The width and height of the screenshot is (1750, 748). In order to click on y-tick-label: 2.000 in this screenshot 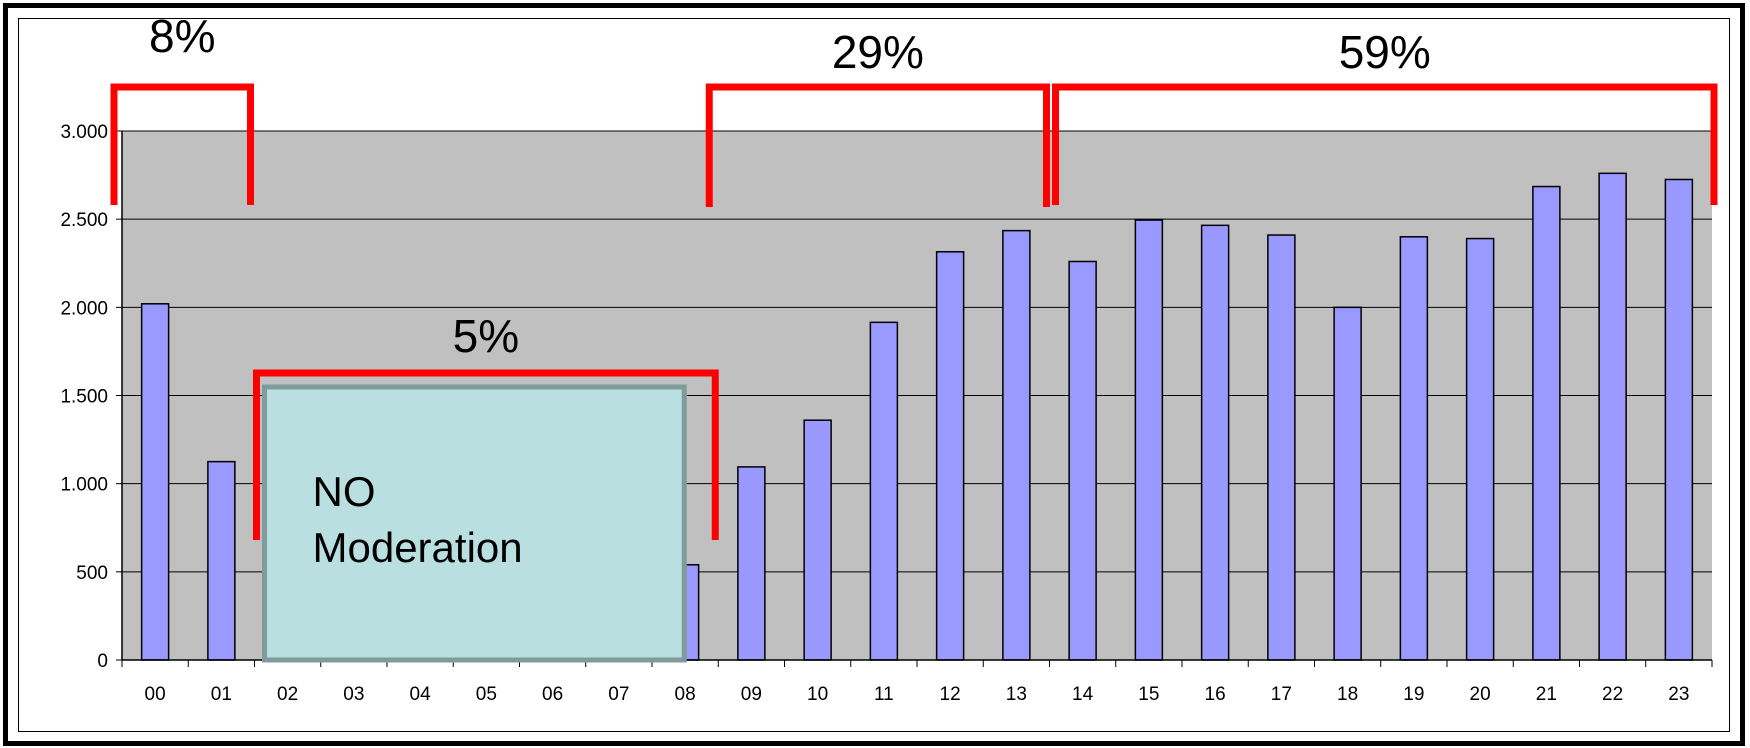, I will do `click(84, 308)`.